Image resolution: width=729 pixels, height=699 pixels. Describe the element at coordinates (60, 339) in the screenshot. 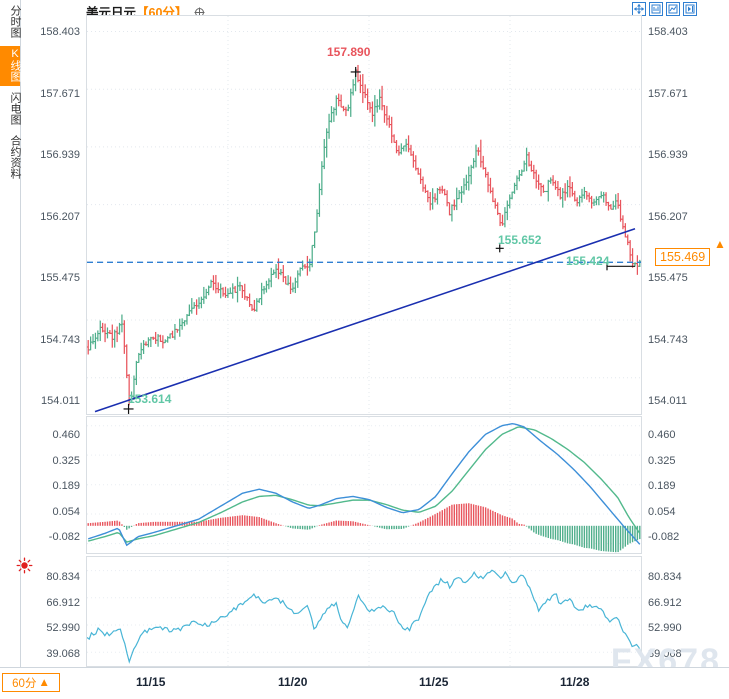

I see `price-axis-left-label-5: 154.743` at that location.